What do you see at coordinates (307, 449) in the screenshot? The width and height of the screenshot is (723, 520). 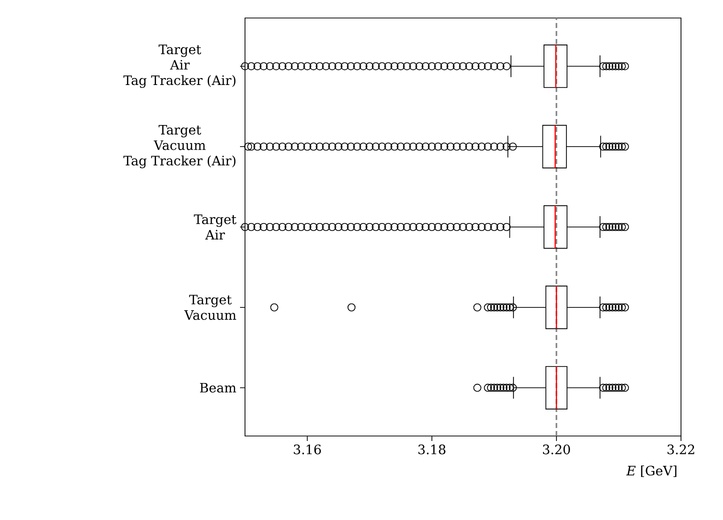 I see `x-tick-label: 3.16` at bounding box center [307, 449].